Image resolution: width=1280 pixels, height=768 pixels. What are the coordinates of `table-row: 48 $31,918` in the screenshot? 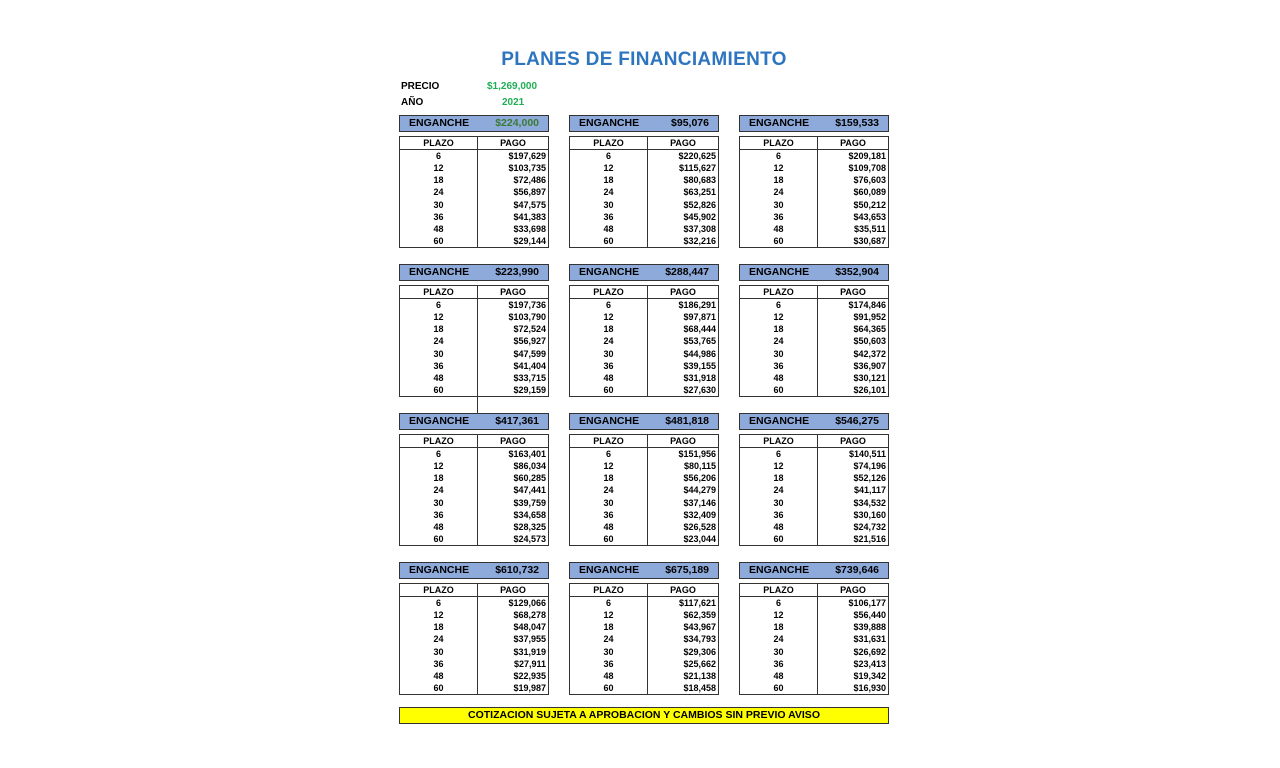 It's located at (644, 377).